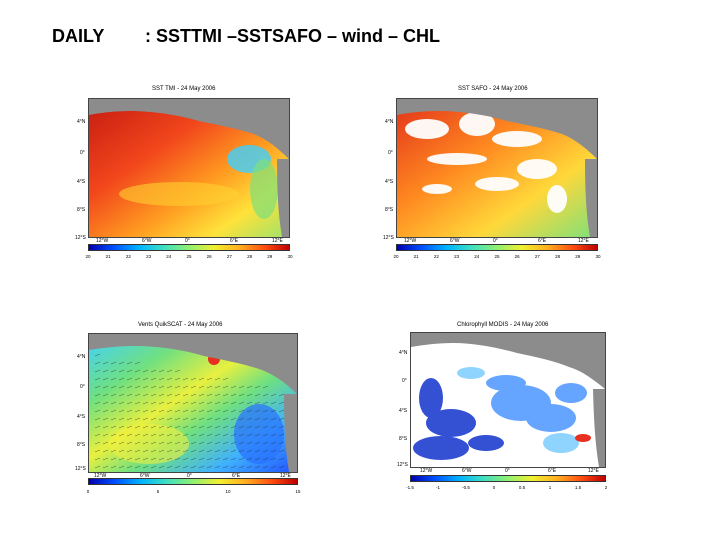  What do you see at coordinates (158, 491) in the screenshot?
I see `colorbar-tick-label: 5` at bounding box center [158, 491].